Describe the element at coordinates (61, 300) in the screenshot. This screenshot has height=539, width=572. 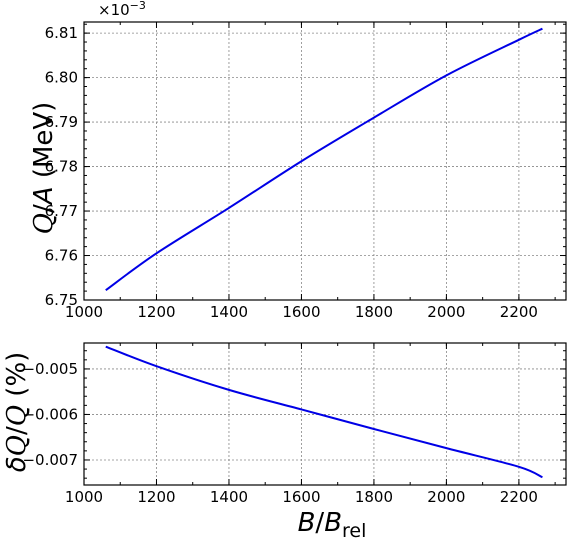
I see `y-tick-label: 6.75` at that location.